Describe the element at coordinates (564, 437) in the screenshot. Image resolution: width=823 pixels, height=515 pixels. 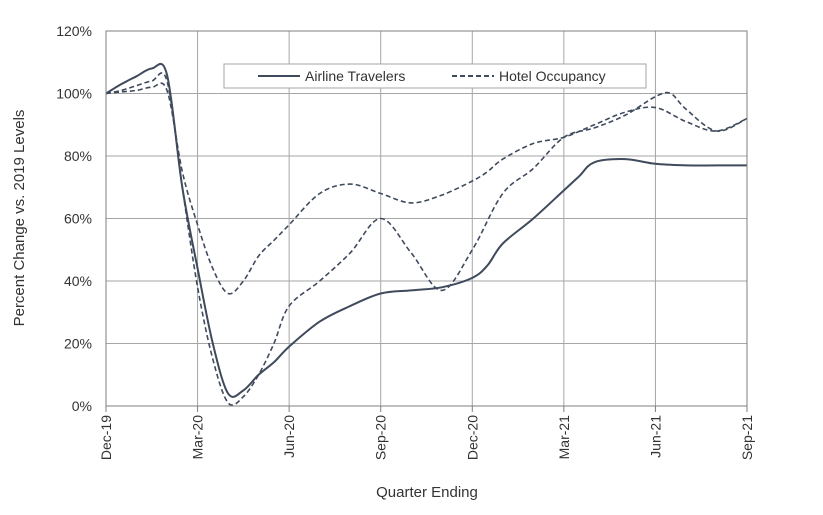
I see `x-tick-label: Mar-21` at that location.